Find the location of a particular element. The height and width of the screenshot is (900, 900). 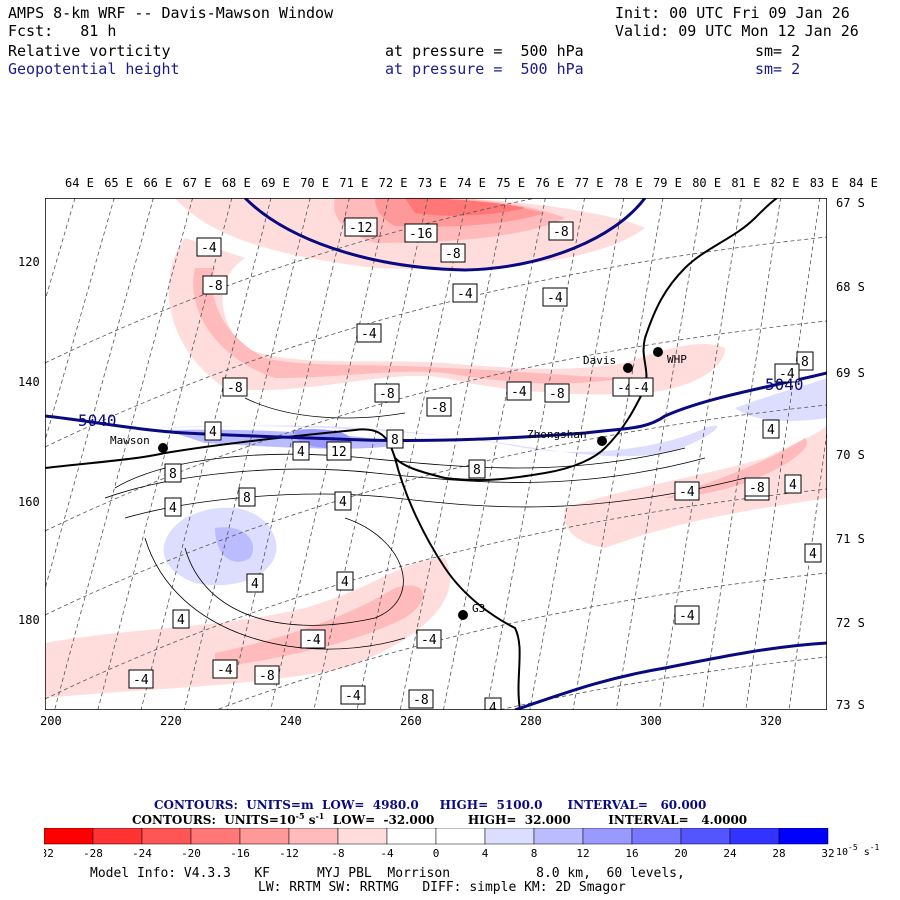

forecast-hour: Fcst: 81 h is located at coordinates (62, 31).